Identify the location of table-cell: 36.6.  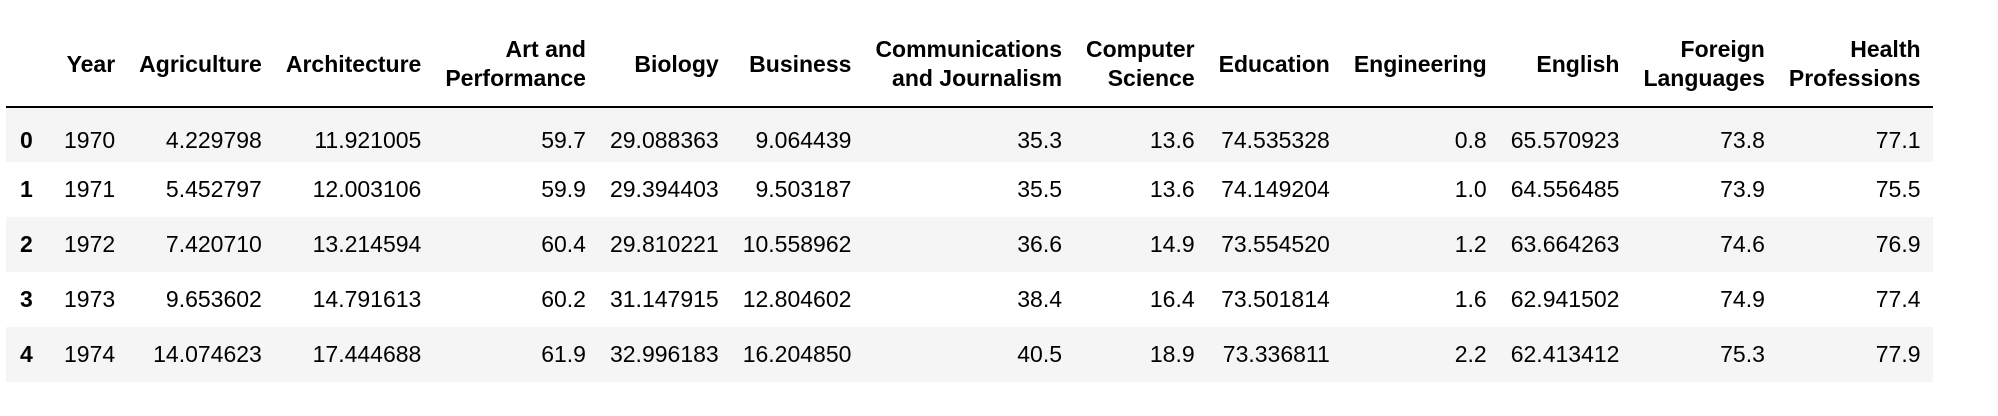
(1040, 244).